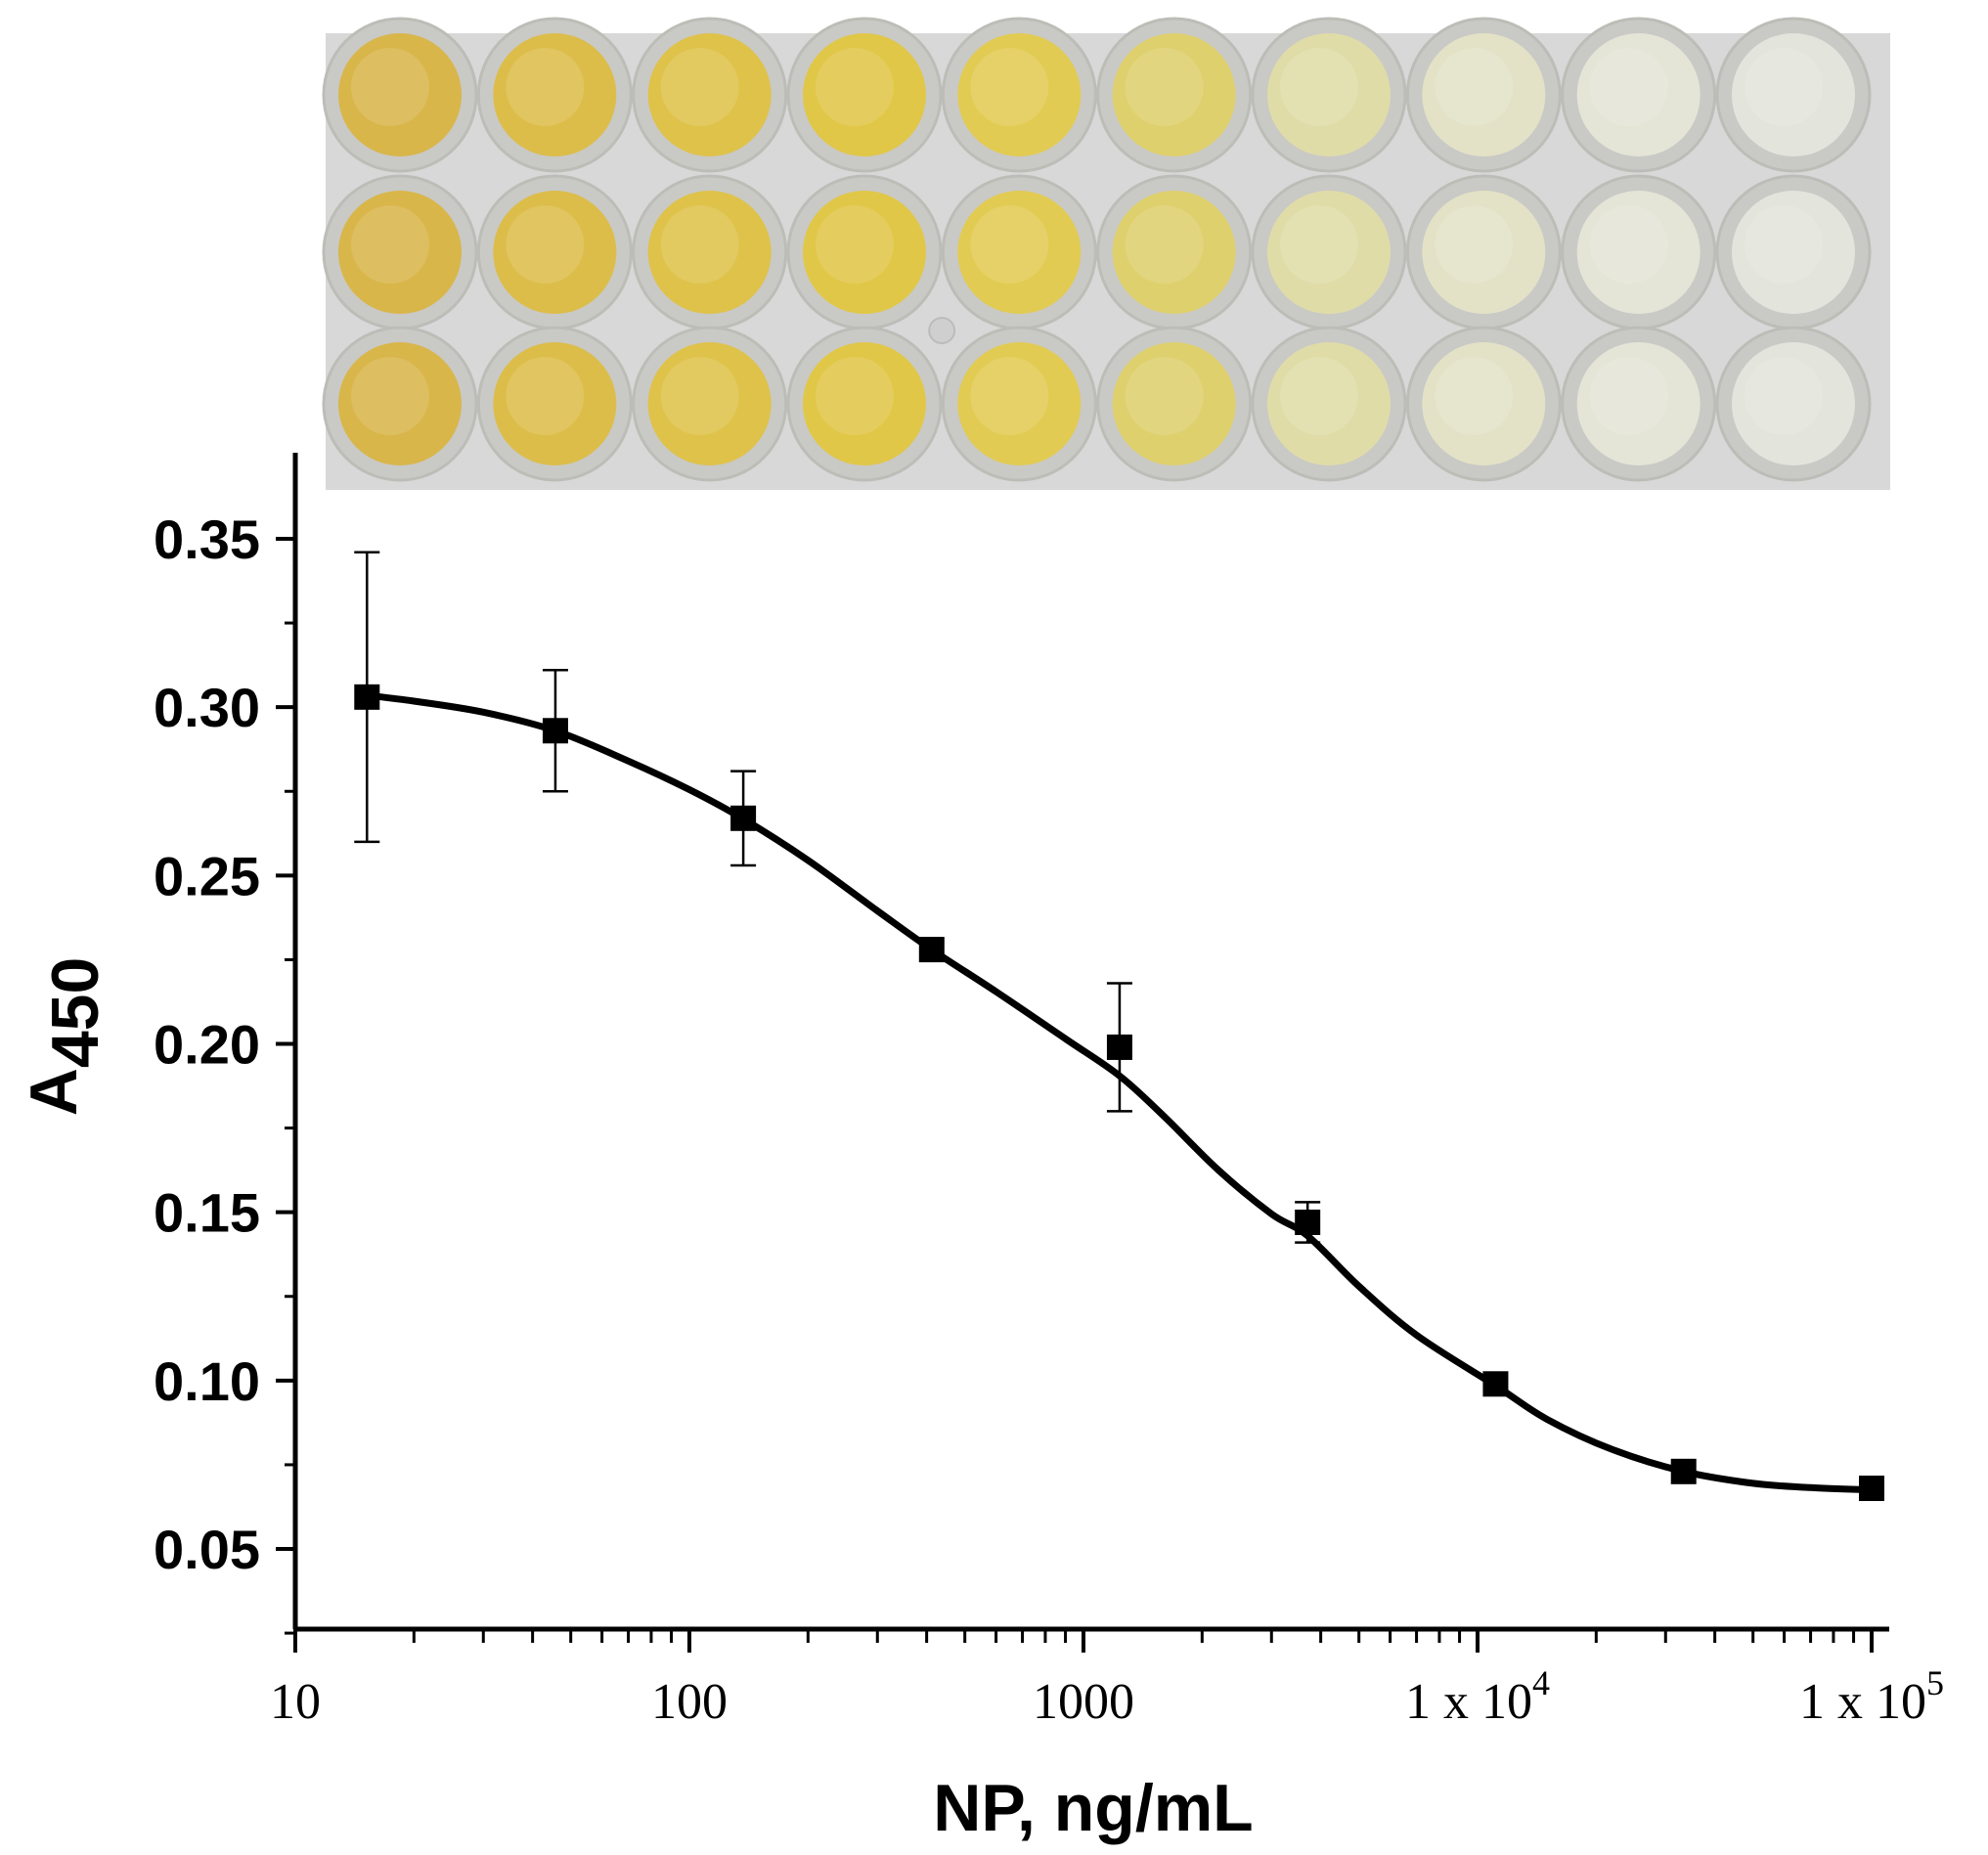  I want to click on x-tick-label-exponent: 5, so click(1935, 1682).